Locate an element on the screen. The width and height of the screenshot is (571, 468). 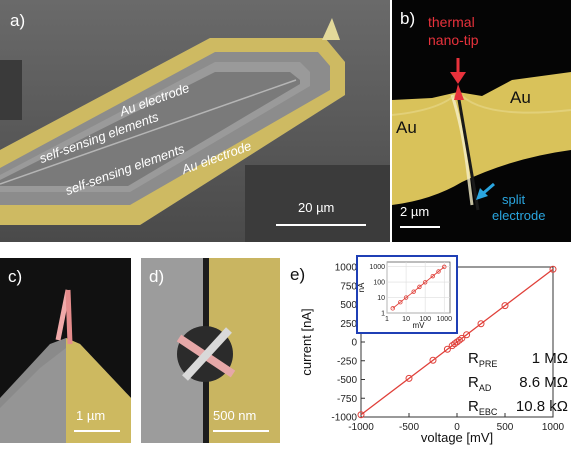
panel-d-label: d) is located at coordinates (157, 276).